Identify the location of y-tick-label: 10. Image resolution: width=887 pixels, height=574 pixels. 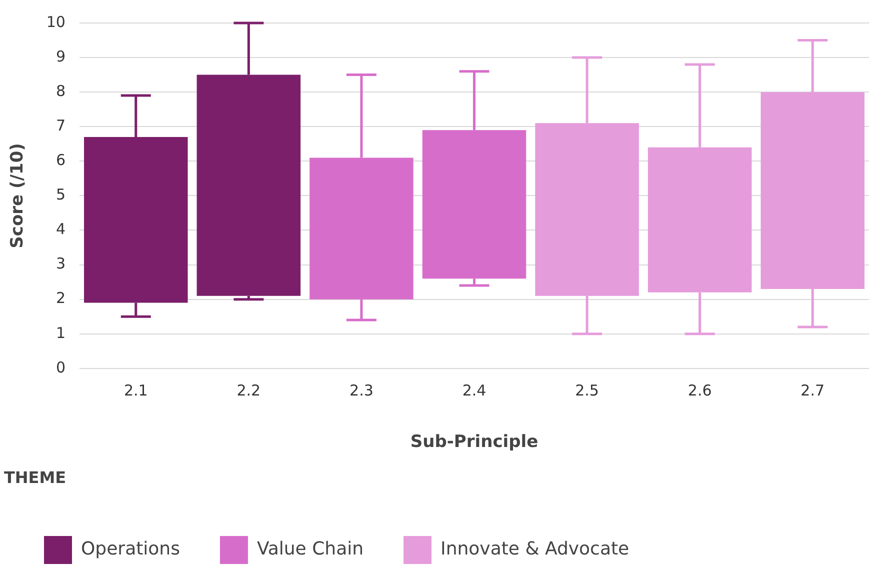
(56, 21).